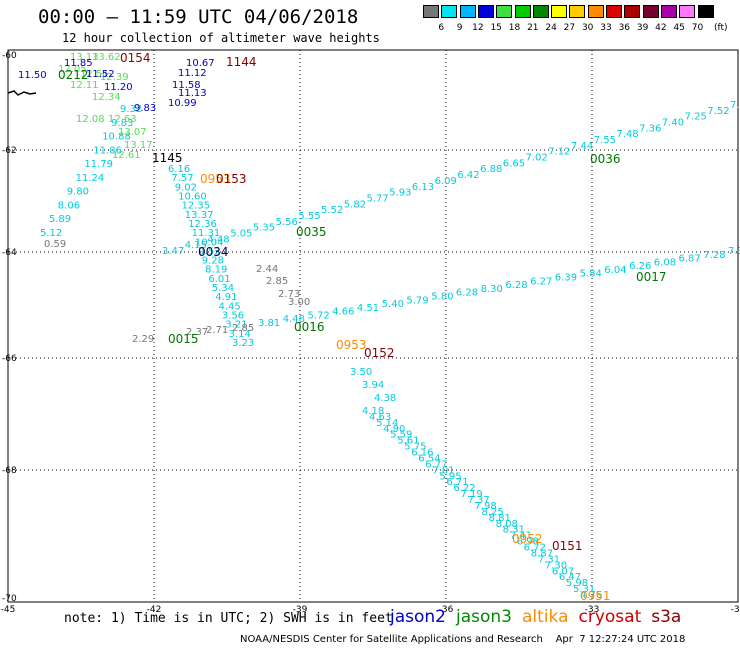 The height and width of the screenshot is (650, 740). I want to click on wave-height-label: 8.25, so click(493, 512).